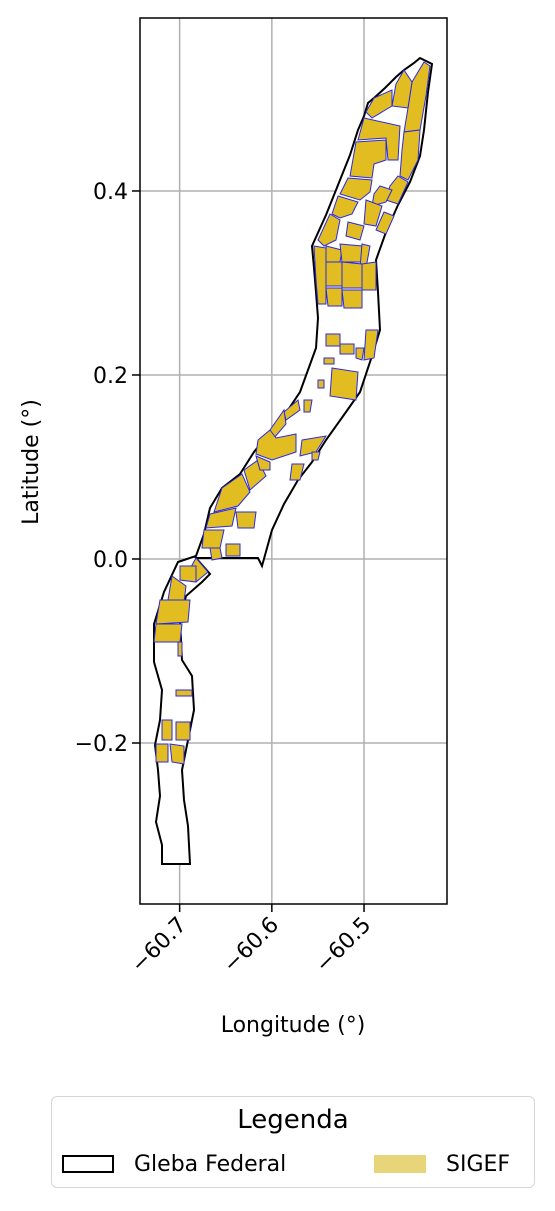 This screenshot has height=1211, width=555. What do you see at coordinates (110, 192) in the screenshot?
I see `y-tick-label: 0.4` at bounding box center [110, 192].